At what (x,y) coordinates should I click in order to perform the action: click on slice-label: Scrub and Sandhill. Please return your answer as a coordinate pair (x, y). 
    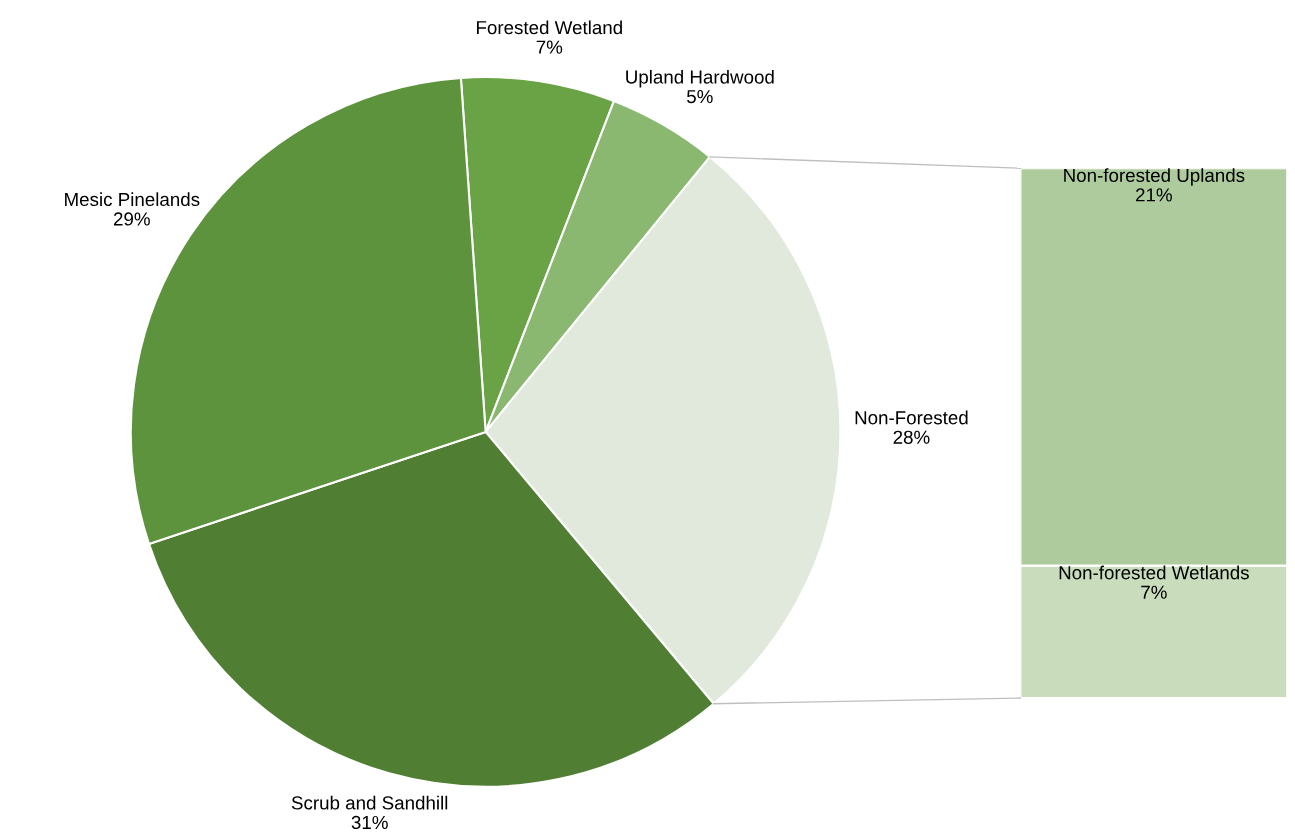
    Looking at the image, I should click on (369, 802).